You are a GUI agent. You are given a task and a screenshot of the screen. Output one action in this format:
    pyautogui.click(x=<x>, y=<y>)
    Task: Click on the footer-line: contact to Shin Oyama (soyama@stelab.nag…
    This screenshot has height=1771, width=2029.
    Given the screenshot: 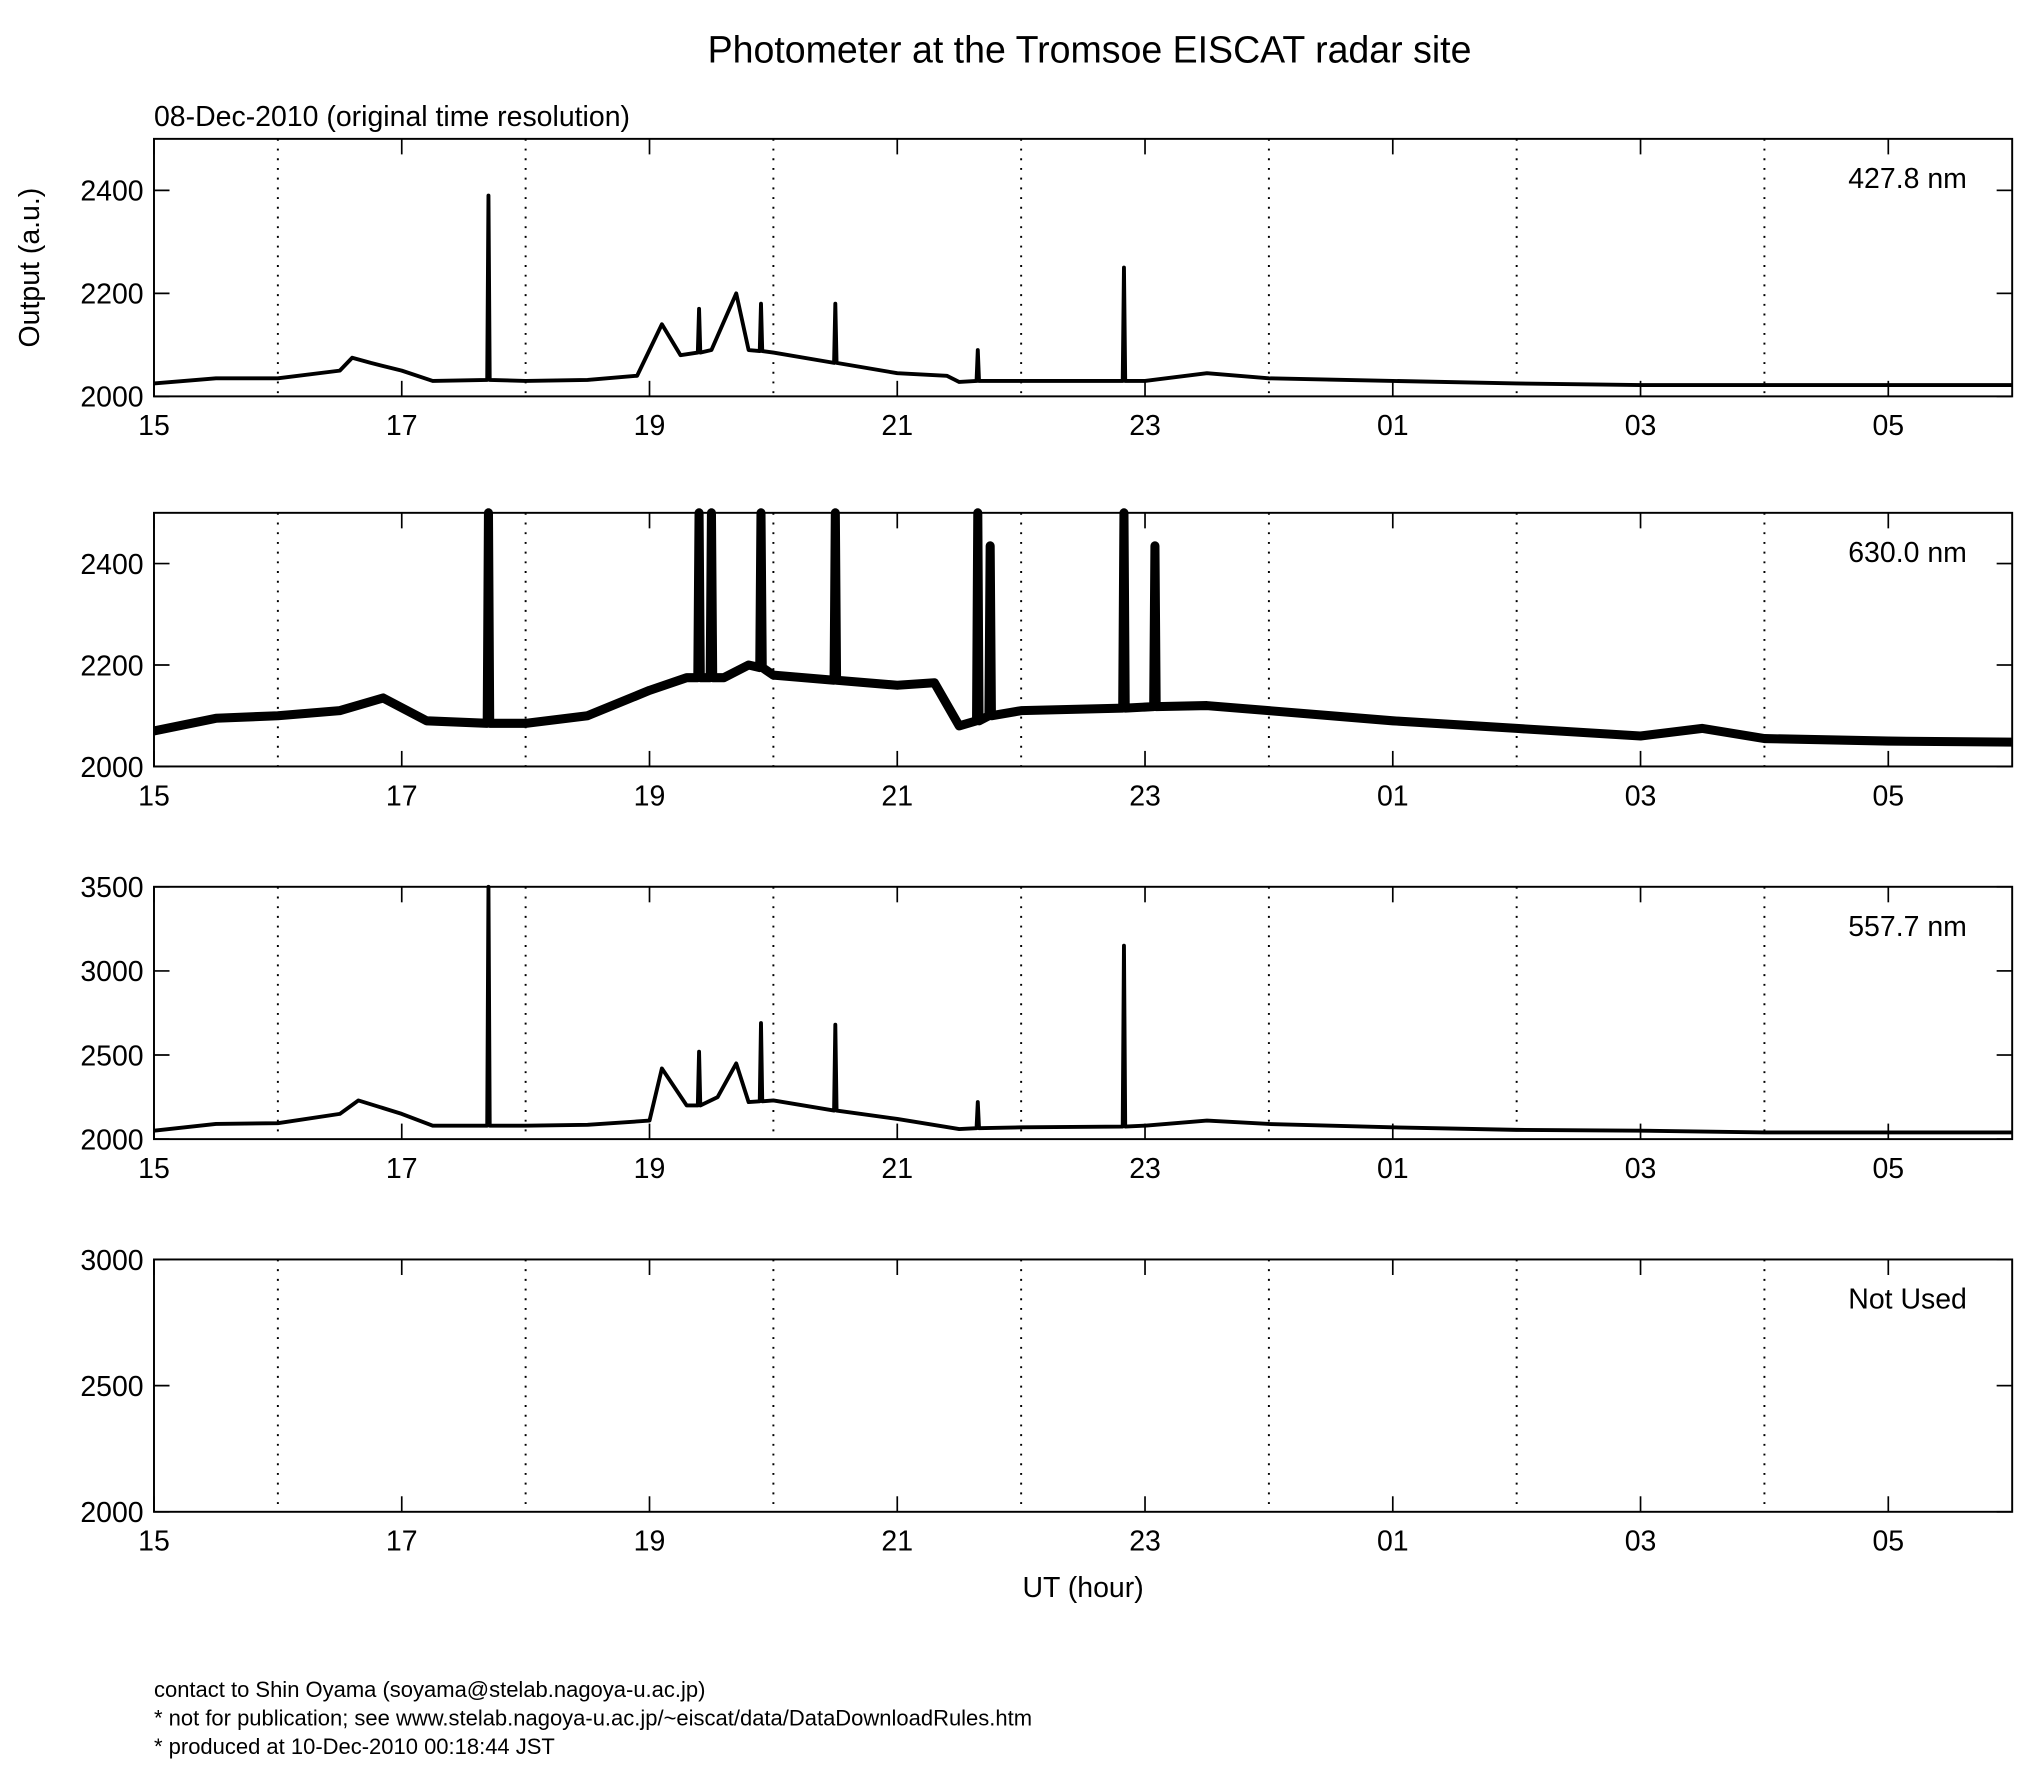 What is the action you would take?
    pyautogui.click(x=429, y=1689)
    